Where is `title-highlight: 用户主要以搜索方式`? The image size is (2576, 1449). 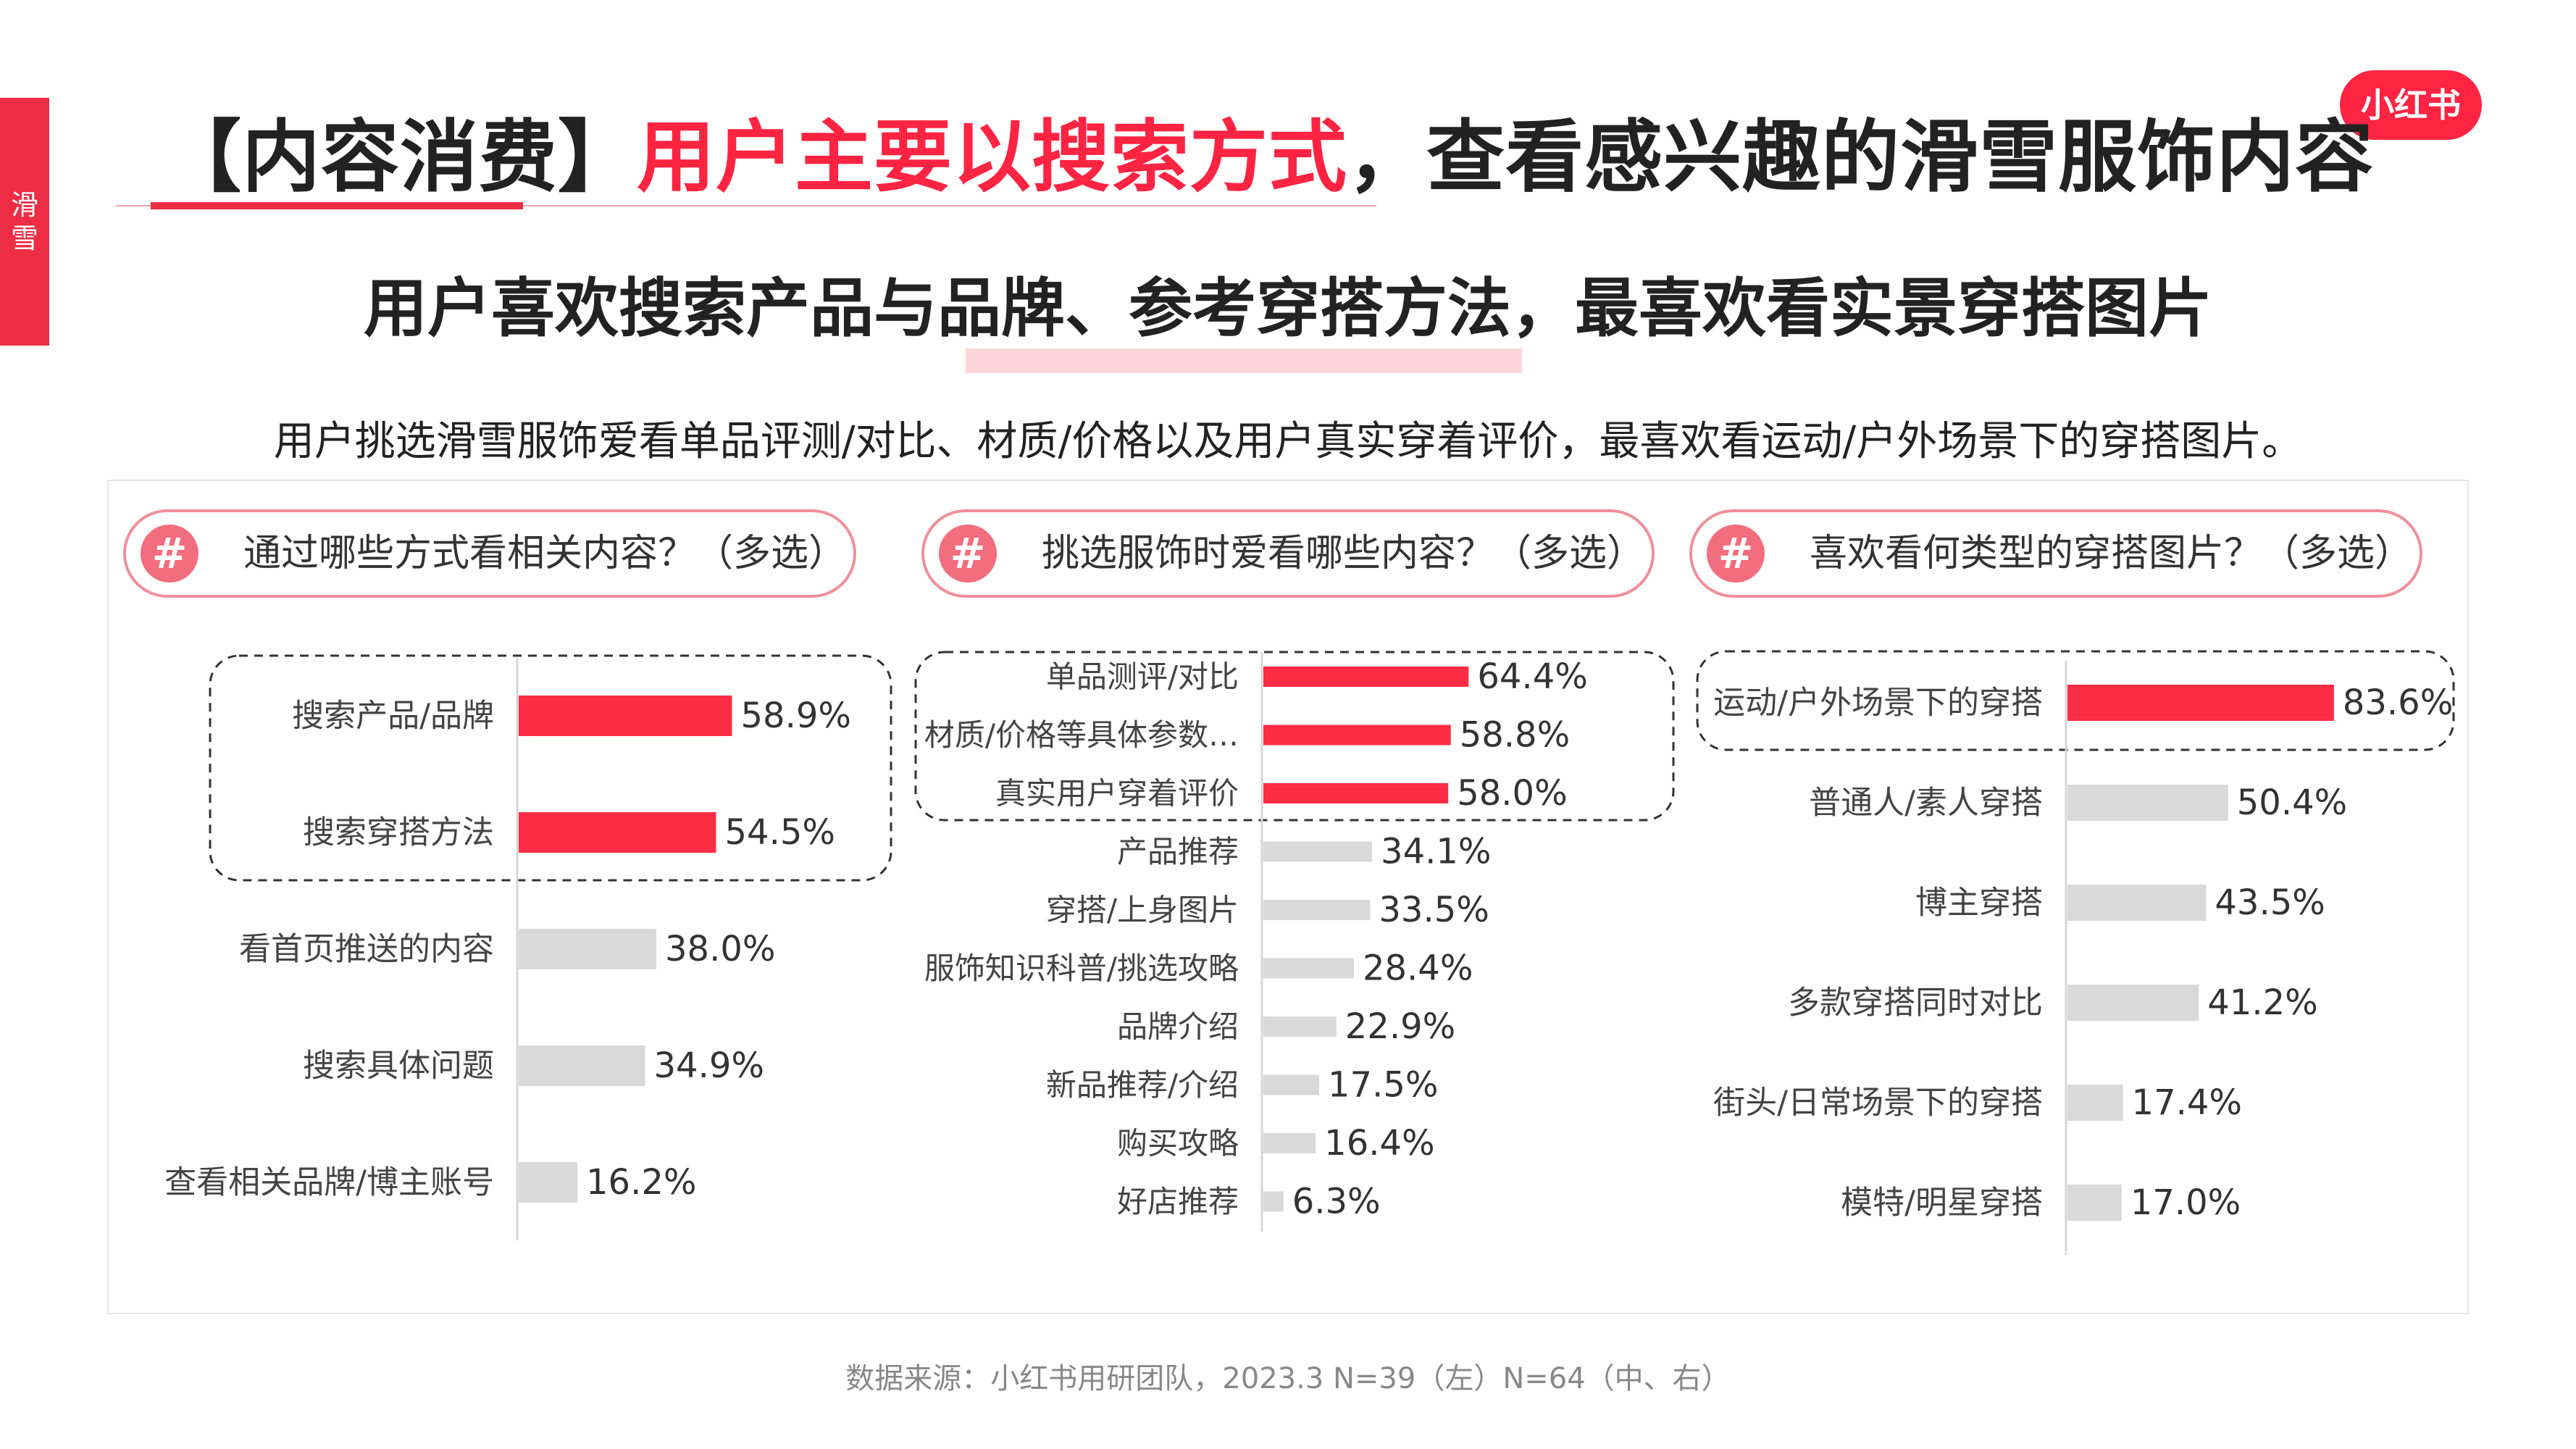 title-highlight: 用户主要以搜索方式 is located at coordinates (992, 157).